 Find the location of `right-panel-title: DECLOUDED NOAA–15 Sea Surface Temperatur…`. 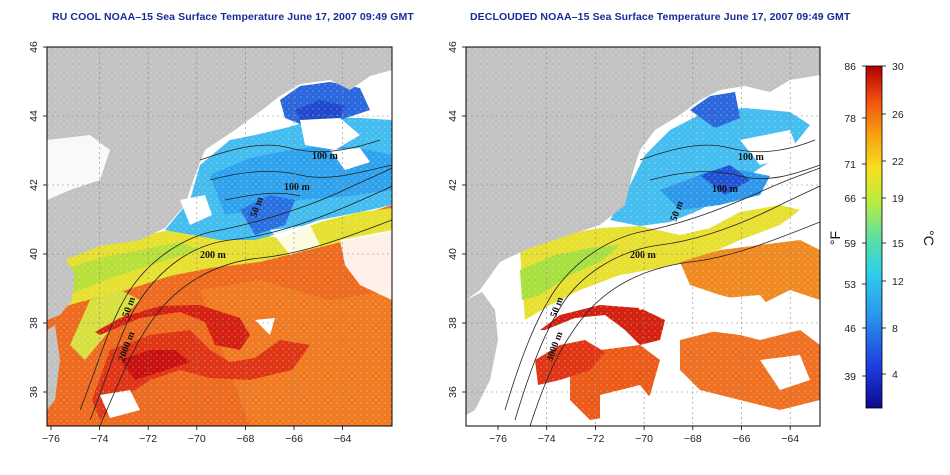

right-panel-title: DECLOUDED NOAA–15 Sea Surface Temperatur… is located at coordinates (660, 17).